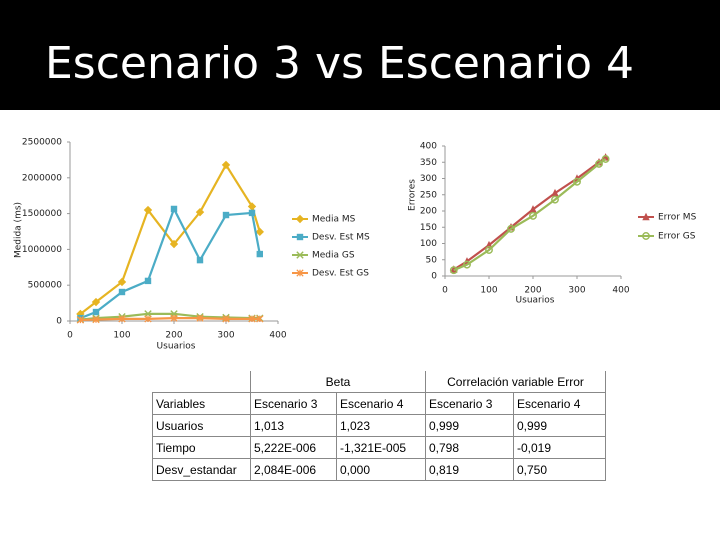 This screenshot has height=540, width=720. Describe the element at coordinates (428, 212) in the screenshot. I see `y-tick-label: 200` at that location.